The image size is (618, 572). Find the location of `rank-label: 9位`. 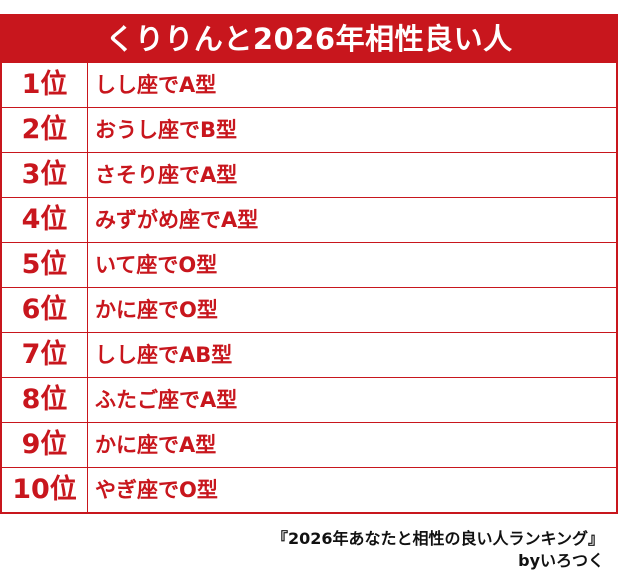

rank-label: 9位 is located at coordinates (45, 445).